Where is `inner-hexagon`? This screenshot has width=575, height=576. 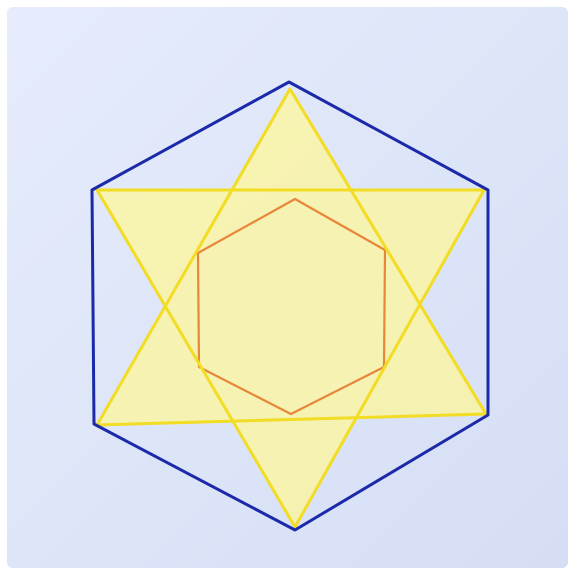 inner-hexagon is located at coordinates (291, 306).